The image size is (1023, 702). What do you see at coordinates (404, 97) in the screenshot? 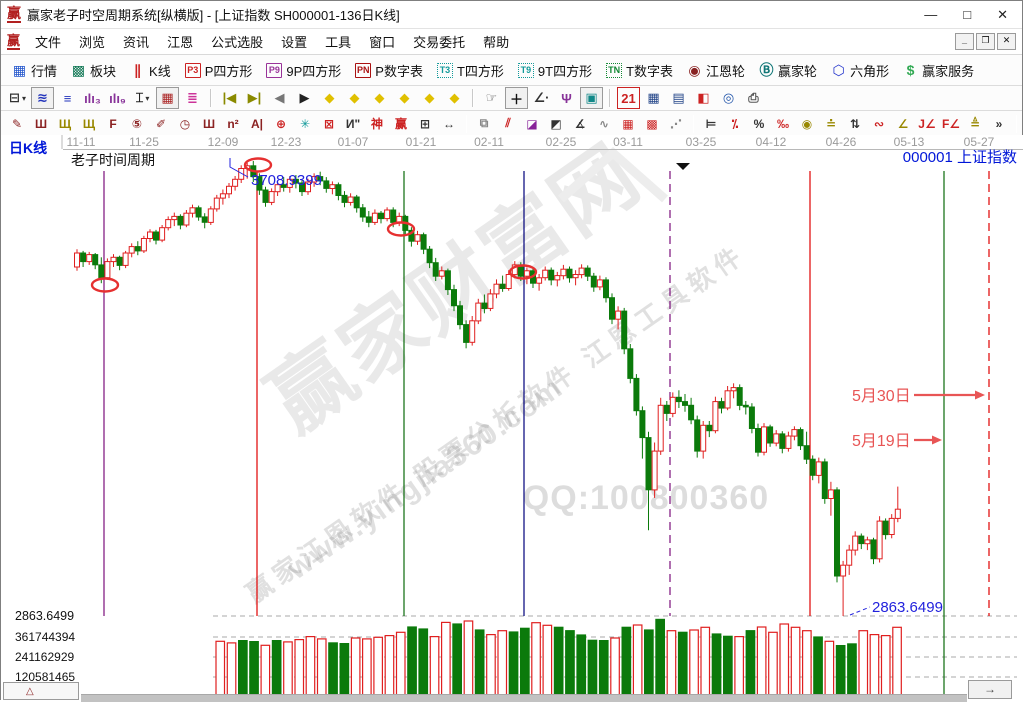
I see `diamond-cross-button: ◆` at bounding box center [404, 97].